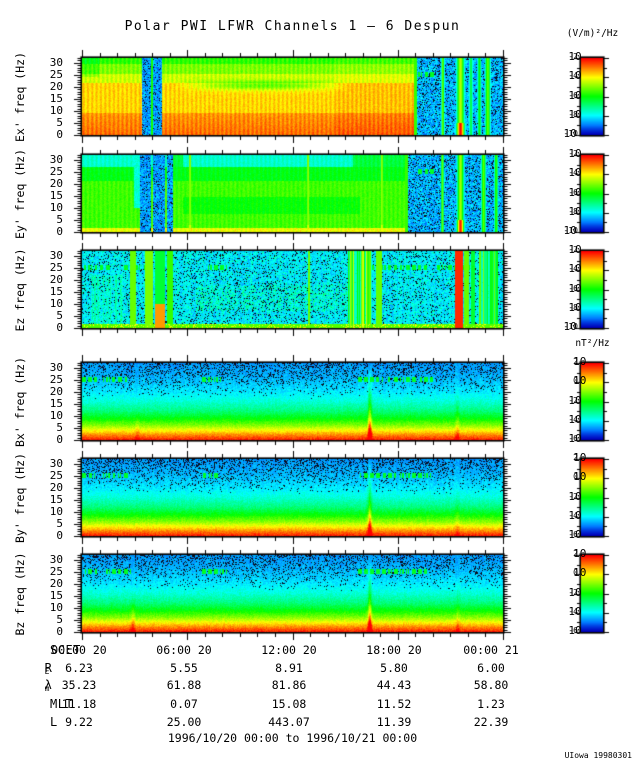 Image resolution: width=640 pixels, height=768 pixels. I want to click on table-value: 25.00, so click(184, 722).